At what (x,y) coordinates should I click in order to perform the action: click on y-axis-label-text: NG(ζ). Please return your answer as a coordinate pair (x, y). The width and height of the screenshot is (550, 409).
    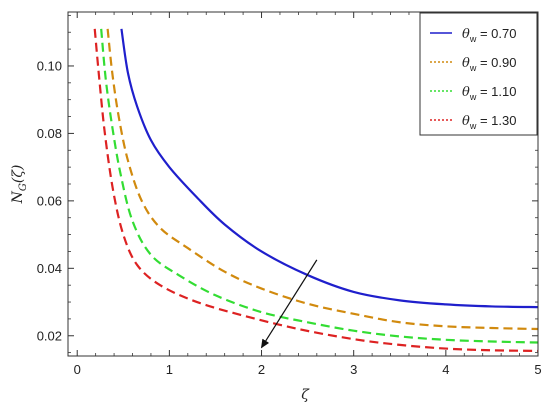
    Looking at the image, I should click on (19, 185).